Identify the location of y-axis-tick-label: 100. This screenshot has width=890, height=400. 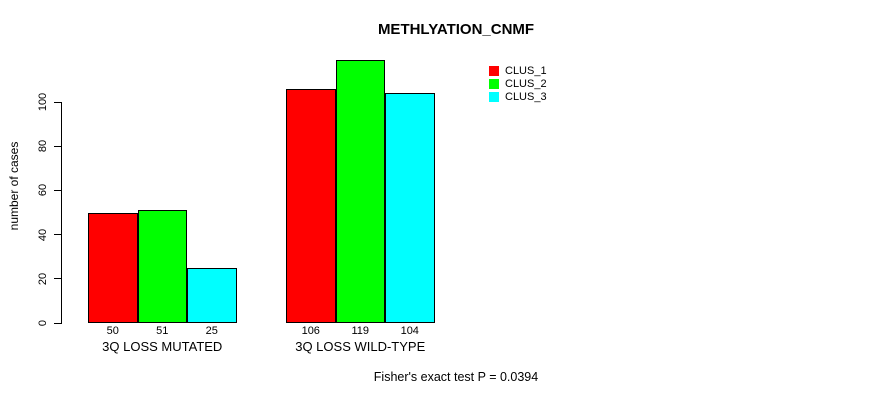
(43, 102).